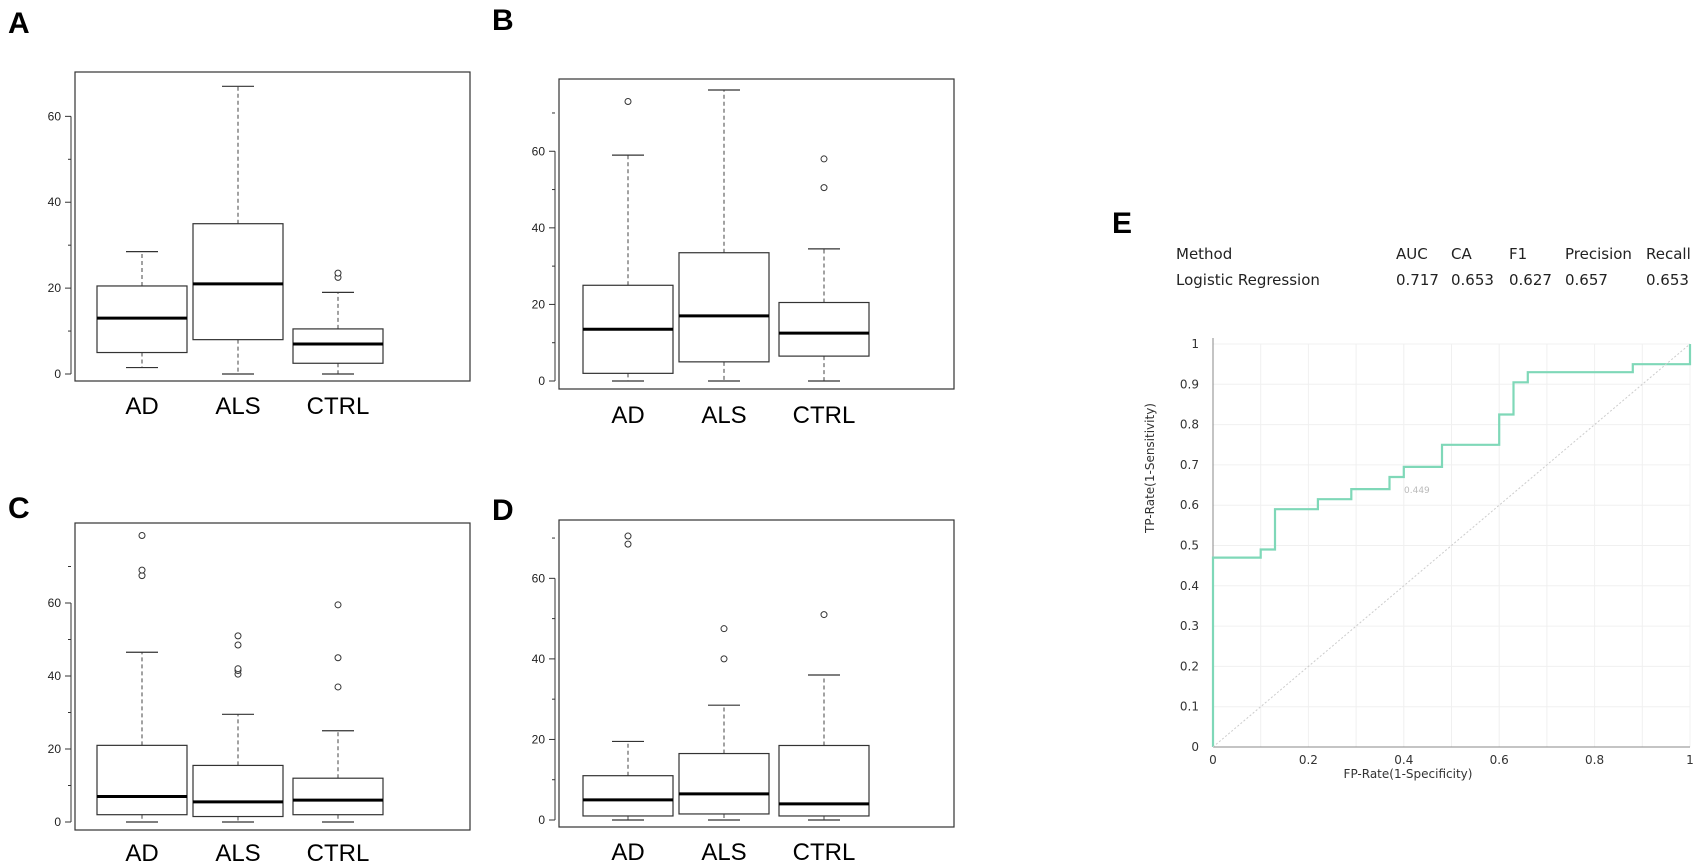 The width and height of the screenshot is (1702, 868). I want to click on box-c-ad, so click(142, 780).